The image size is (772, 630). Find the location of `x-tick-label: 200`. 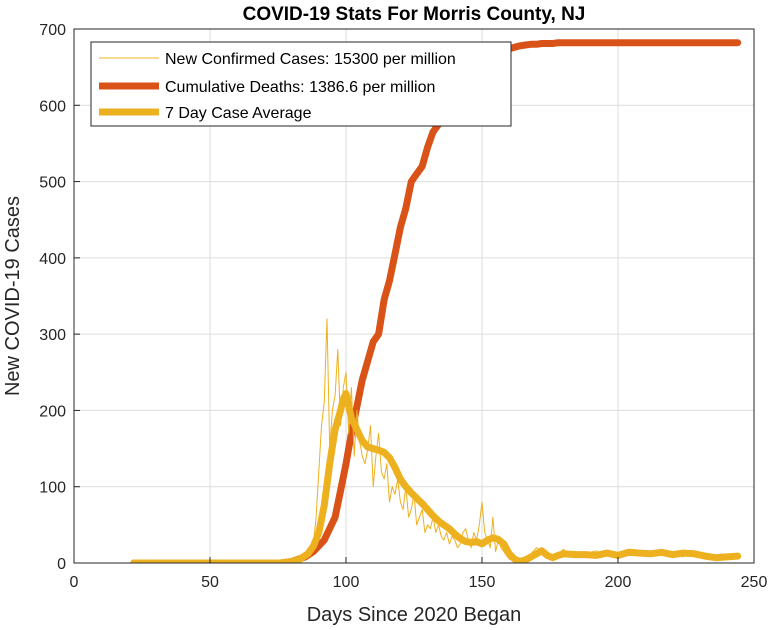

x-tick-label: 200 is located at coordinates (618, 582).